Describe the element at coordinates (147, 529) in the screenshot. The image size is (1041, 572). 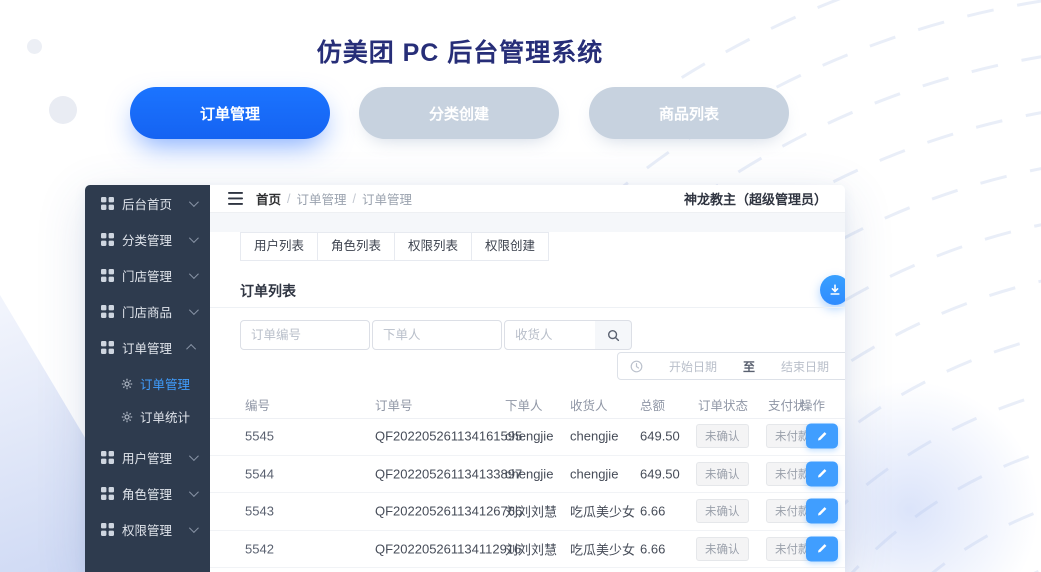
I see `sidebar-item-permission: 权限管理` at that location.